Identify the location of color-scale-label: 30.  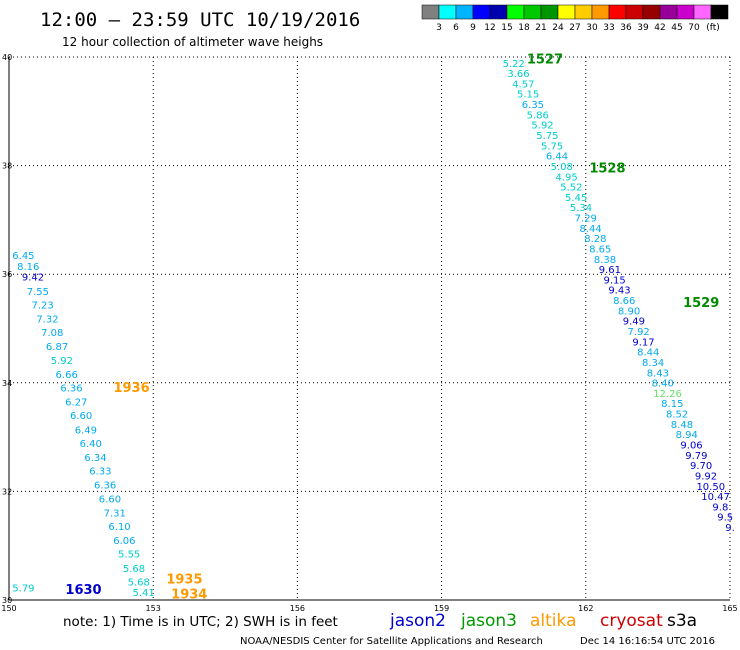
(592, 28).